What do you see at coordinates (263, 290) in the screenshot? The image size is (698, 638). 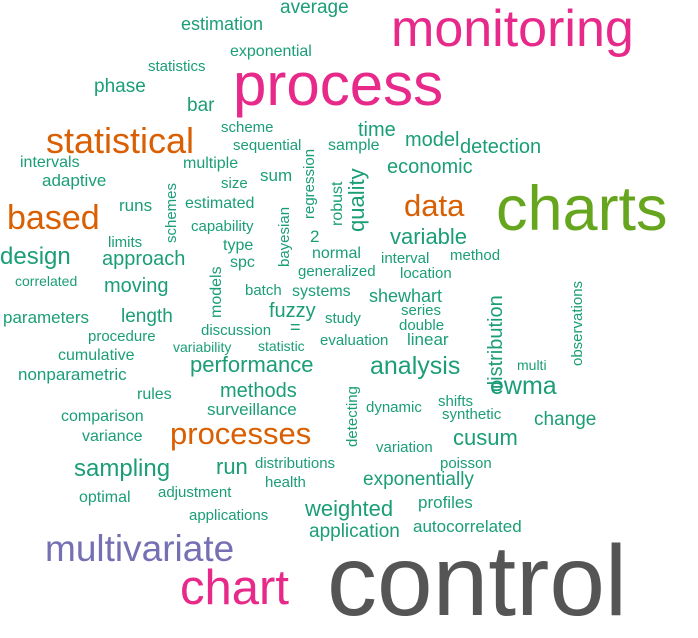 I see `word-batch: batch` at bounding box center [263, 290].